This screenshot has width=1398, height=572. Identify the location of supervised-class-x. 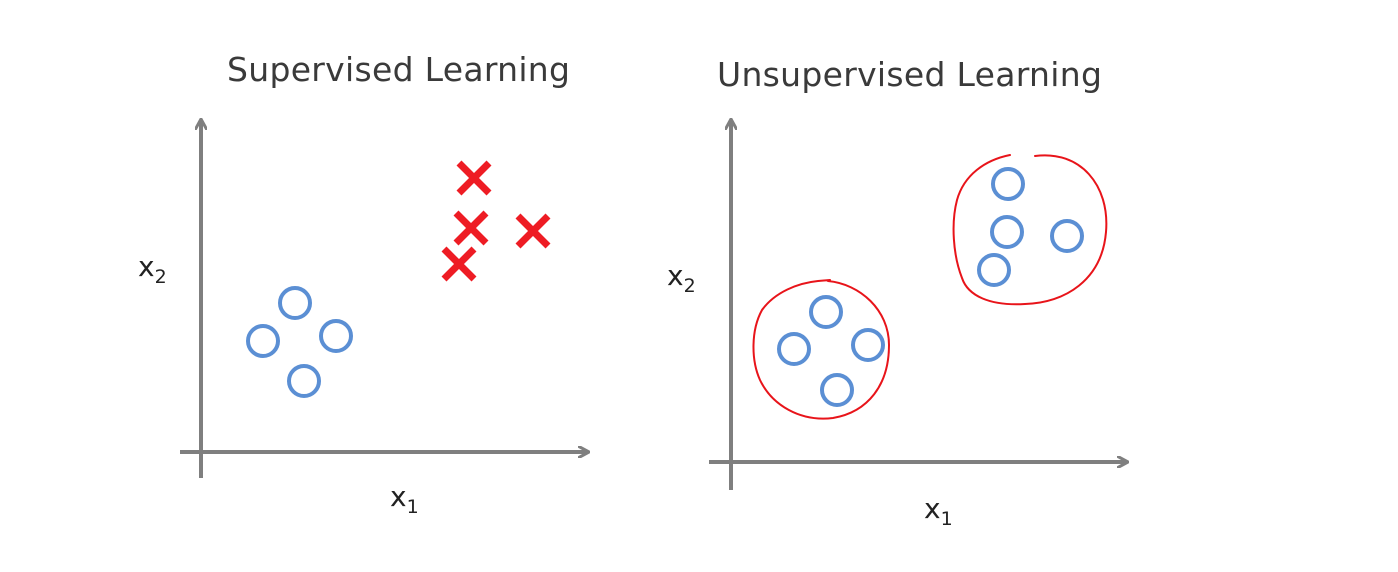
(496, 221).